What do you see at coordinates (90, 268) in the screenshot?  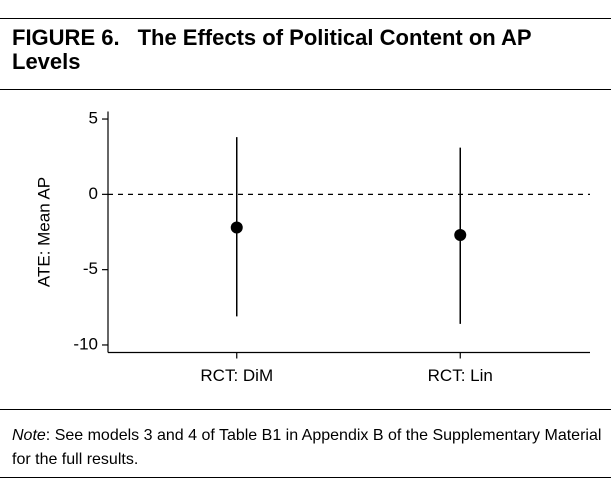 I see `y-tick-label: -5` at bounding box center [90, 268].